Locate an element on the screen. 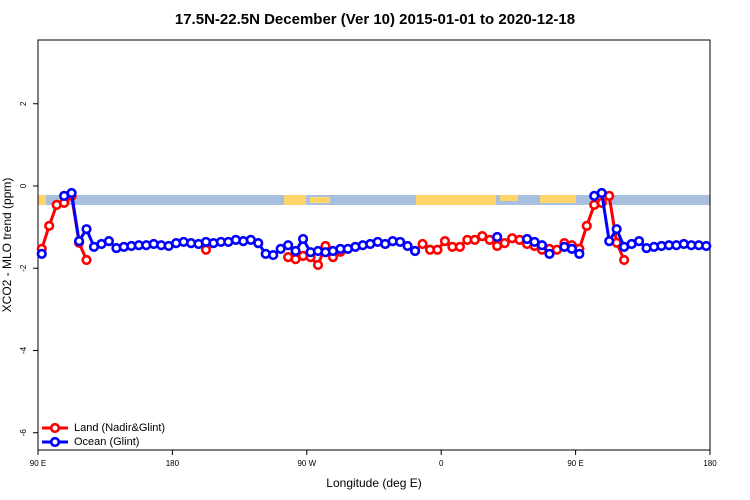 This screenshot has height=500, width=750. y-tick-label: 2 is located at coordinates (23, 103).